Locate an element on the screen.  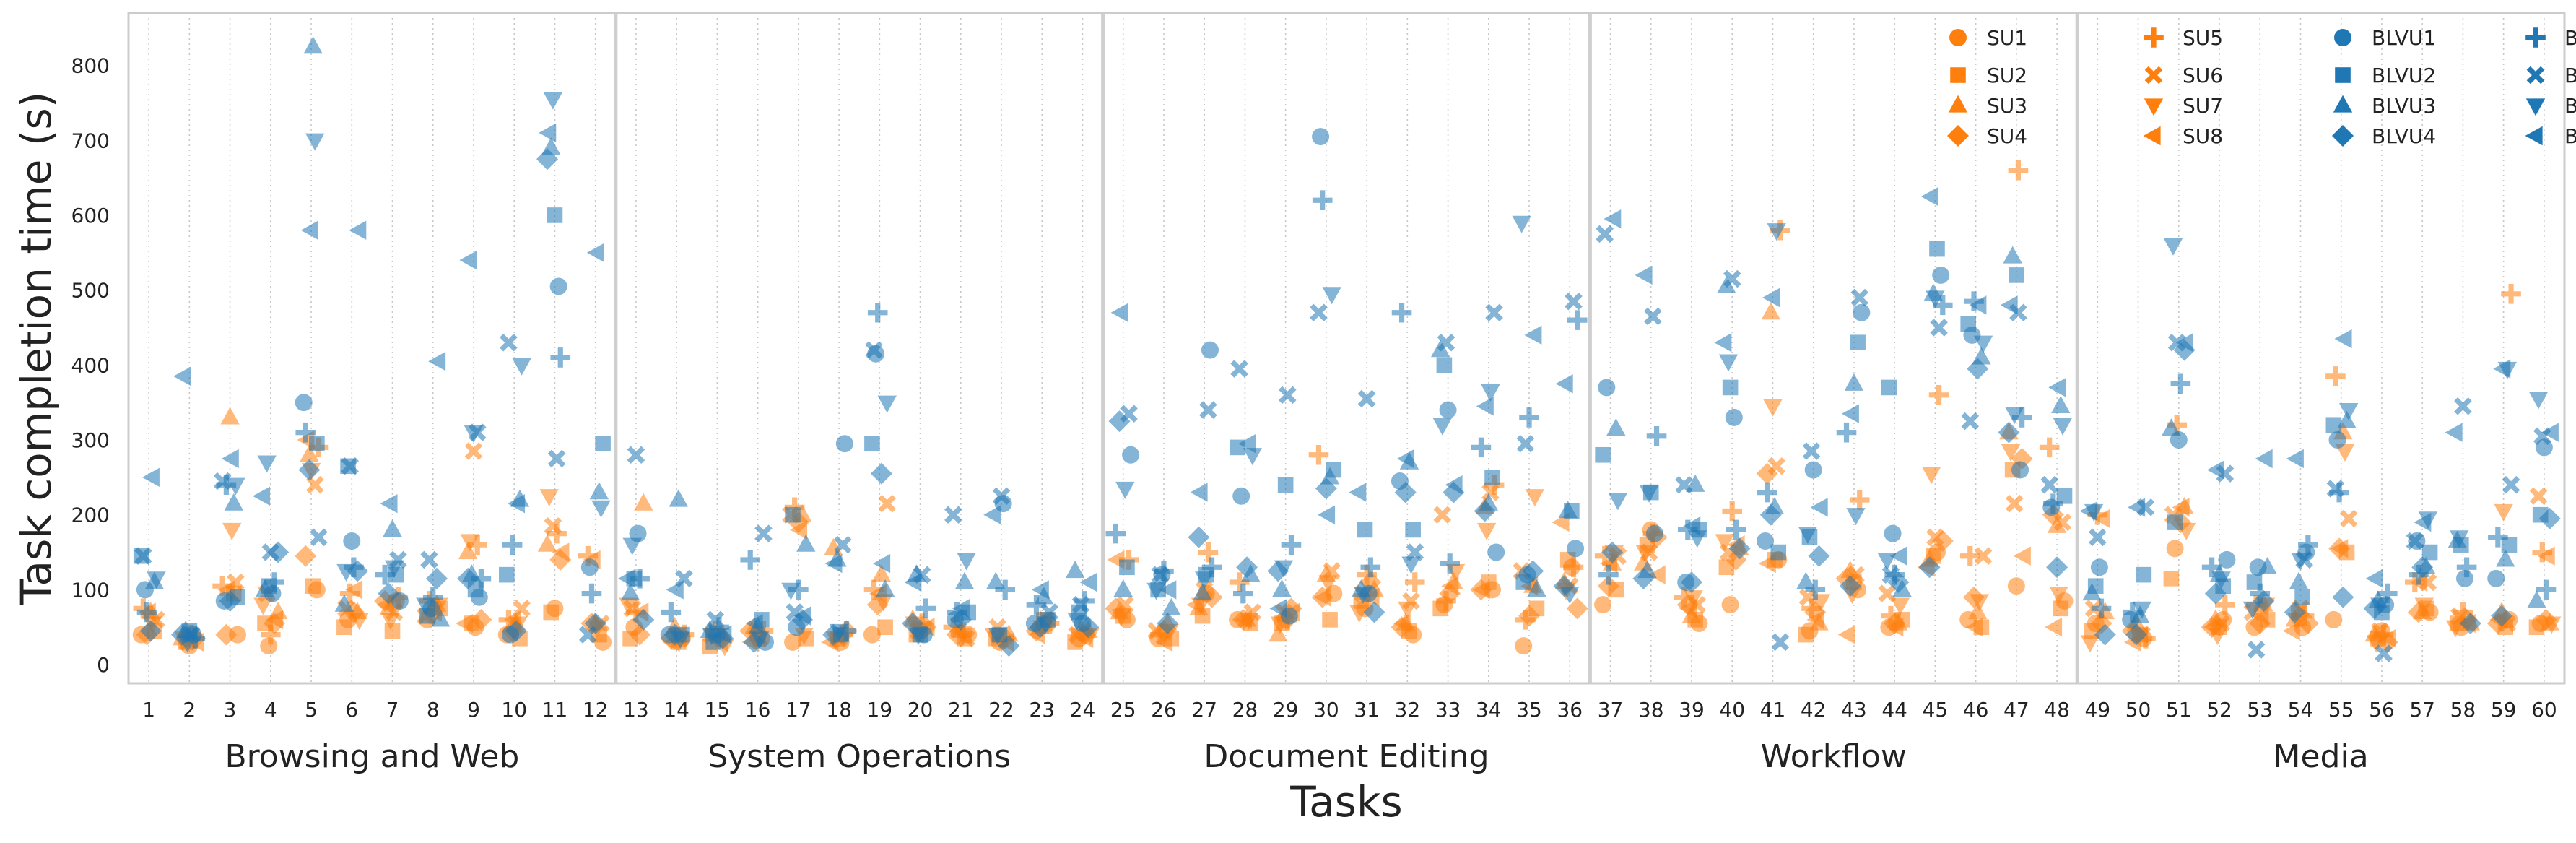
data-point-BLVU6: BLVU6 task 36: 485 is located at coordinates (1574, 301).